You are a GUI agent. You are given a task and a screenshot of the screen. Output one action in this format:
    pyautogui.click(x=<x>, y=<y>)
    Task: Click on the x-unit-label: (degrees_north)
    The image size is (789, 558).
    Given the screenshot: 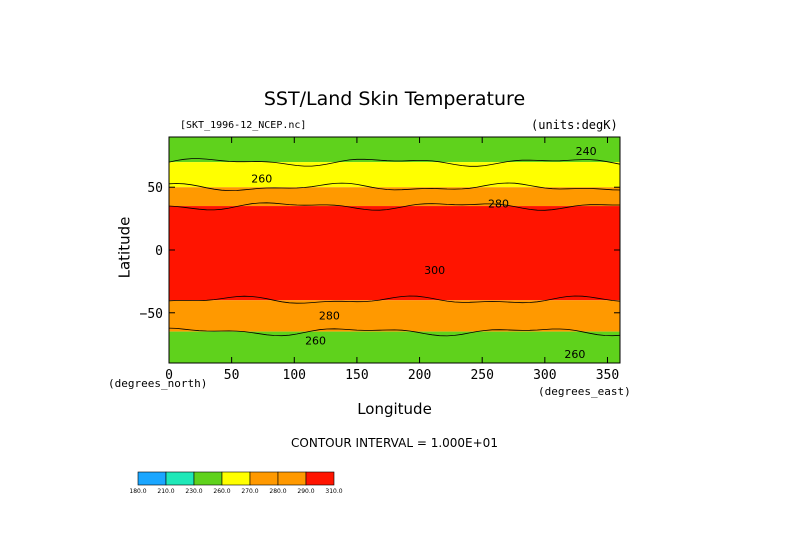 What is the action you would take?
    pyautogui.click(x=158, y=383)
    